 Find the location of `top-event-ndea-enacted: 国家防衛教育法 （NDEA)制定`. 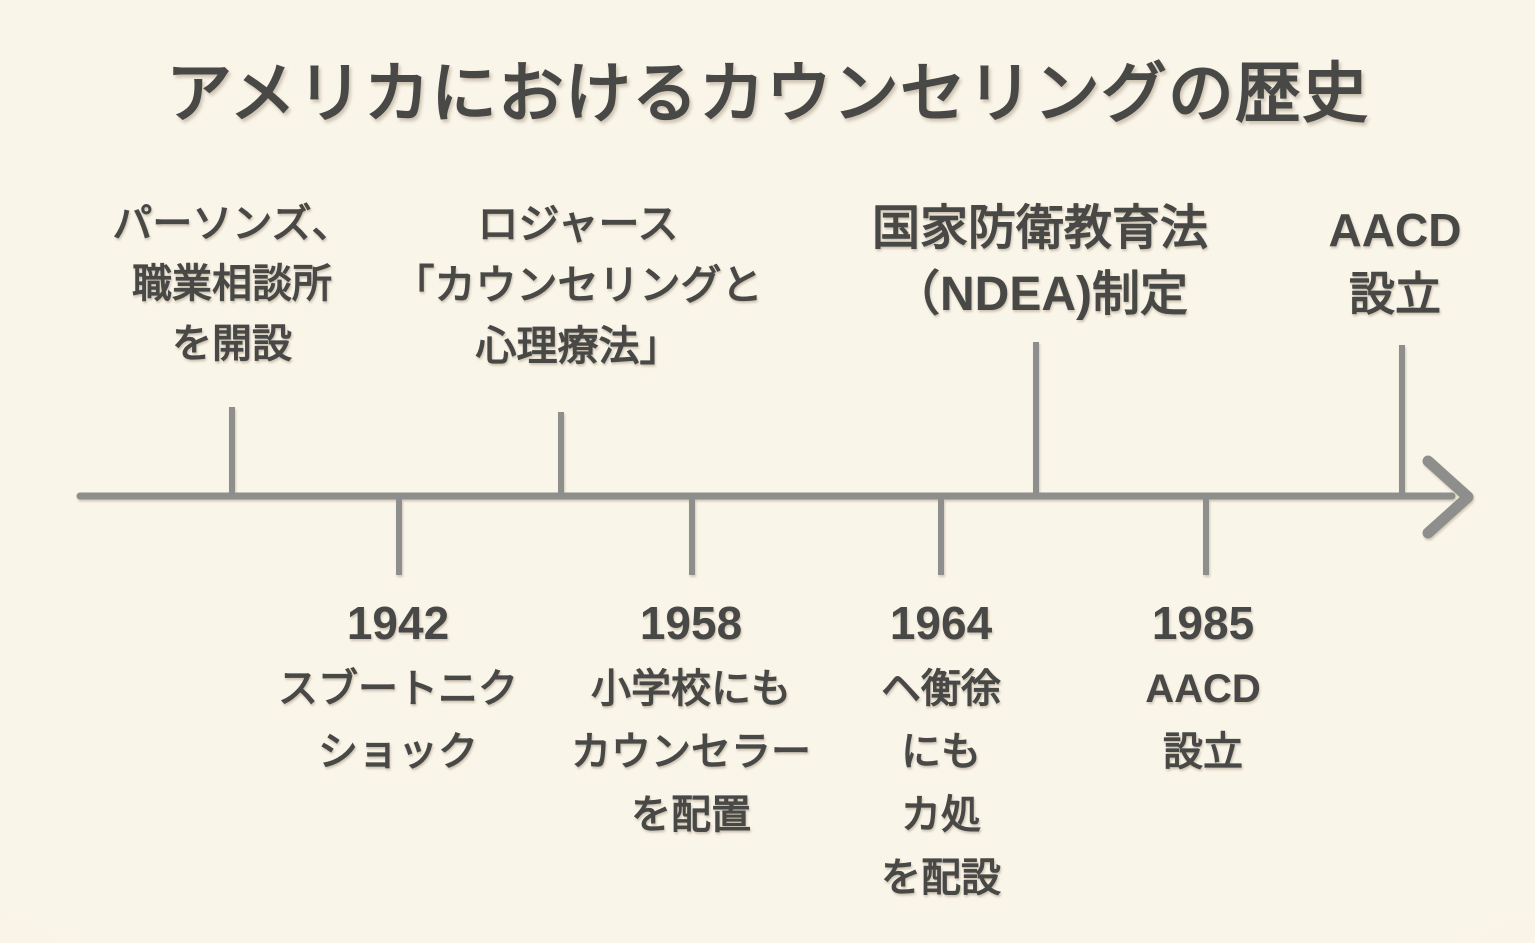

top-event-ndea-enacted: 国家防衛教育法 （NDEA)制定 is located at coordinates (1040, 262).